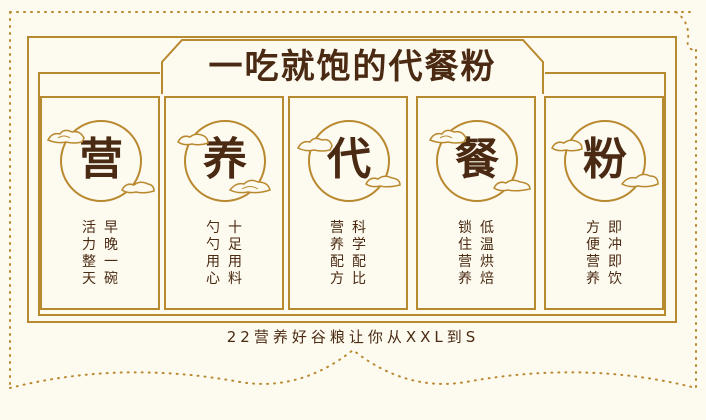  I want to click on panel-line-1: 早晚一碗, so click(111, 253).